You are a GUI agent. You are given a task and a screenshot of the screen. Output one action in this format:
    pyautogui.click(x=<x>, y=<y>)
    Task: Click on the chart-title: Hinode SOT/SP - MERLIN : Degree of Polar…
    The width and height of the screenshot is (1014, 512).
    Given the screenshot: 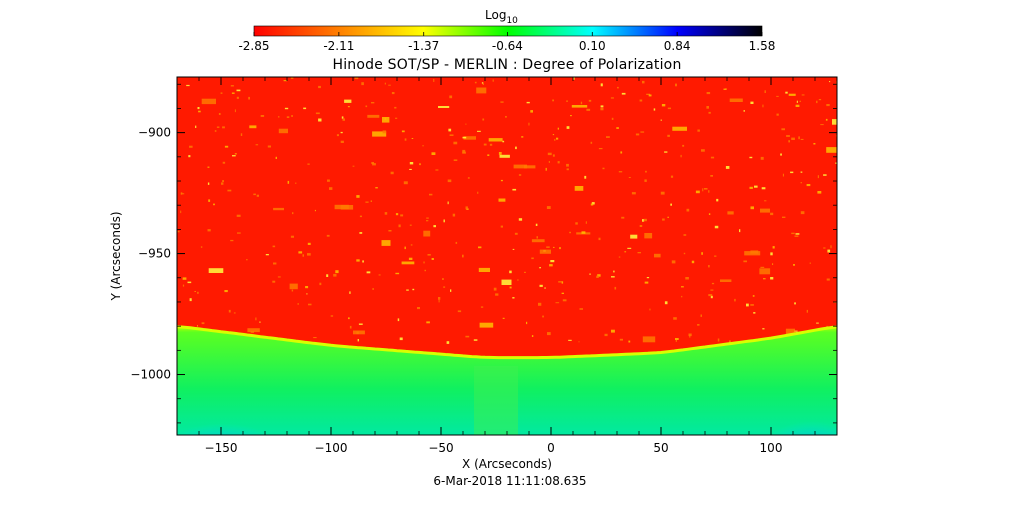 What is the action you would take?
    pyautogui.click(x=506, y=65)
    